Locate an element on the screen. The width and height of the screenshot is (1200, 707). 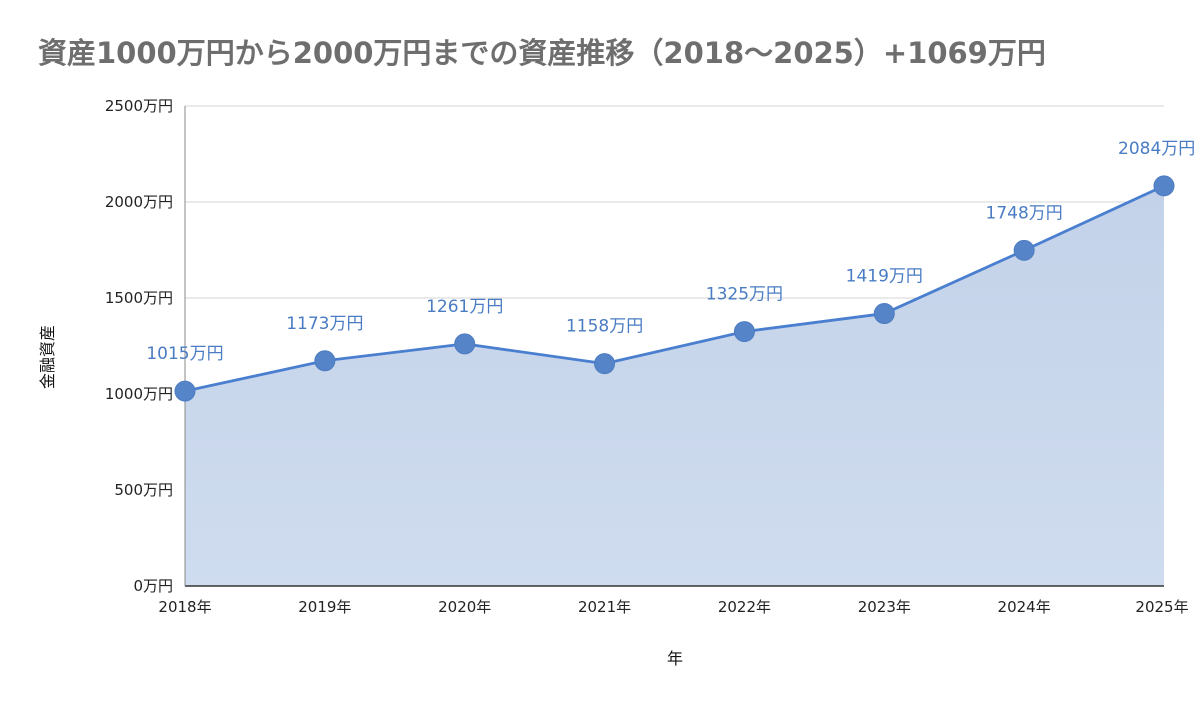
data-label: 1261万円 is located at coordinates (464, 307).